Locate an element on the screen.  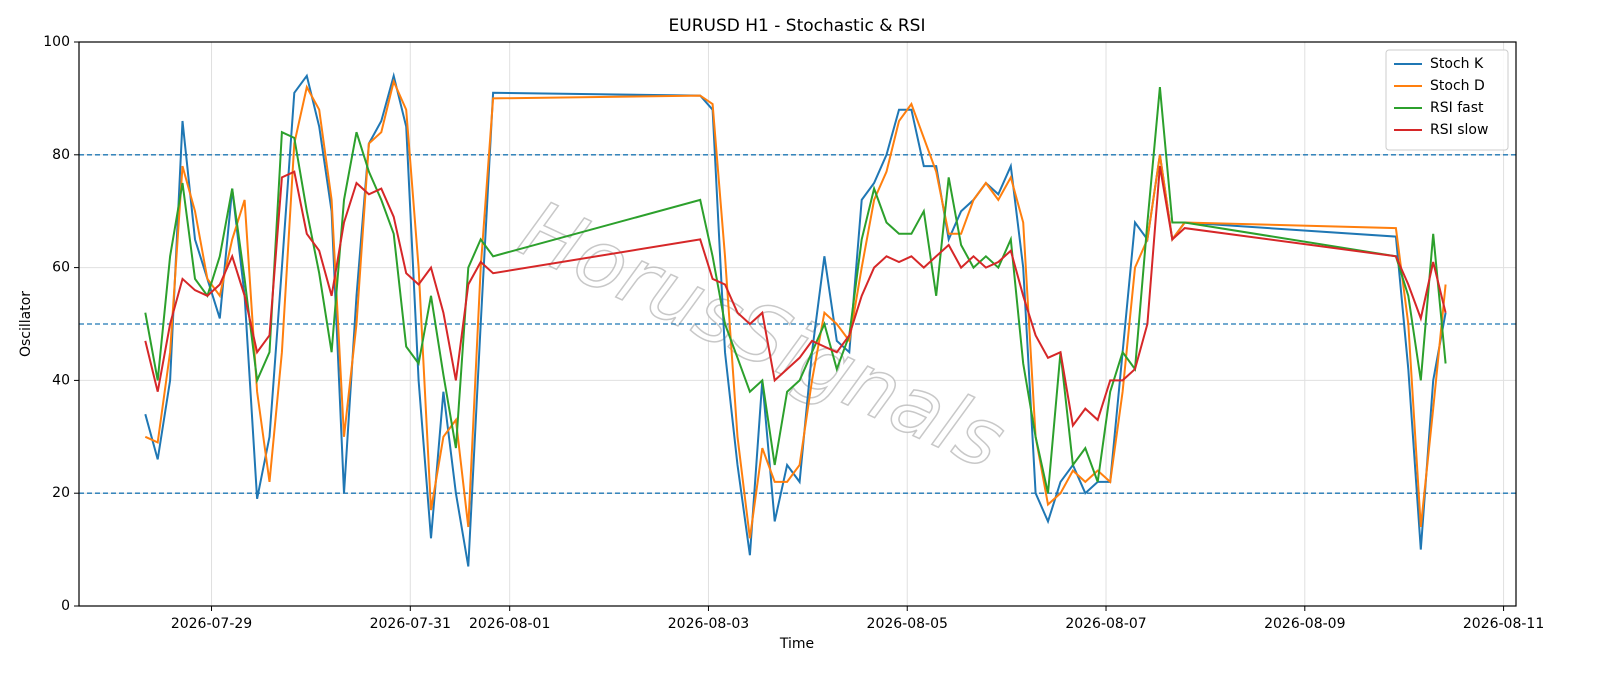
y-tick-label: 0 is located at coordinates (65, 606).